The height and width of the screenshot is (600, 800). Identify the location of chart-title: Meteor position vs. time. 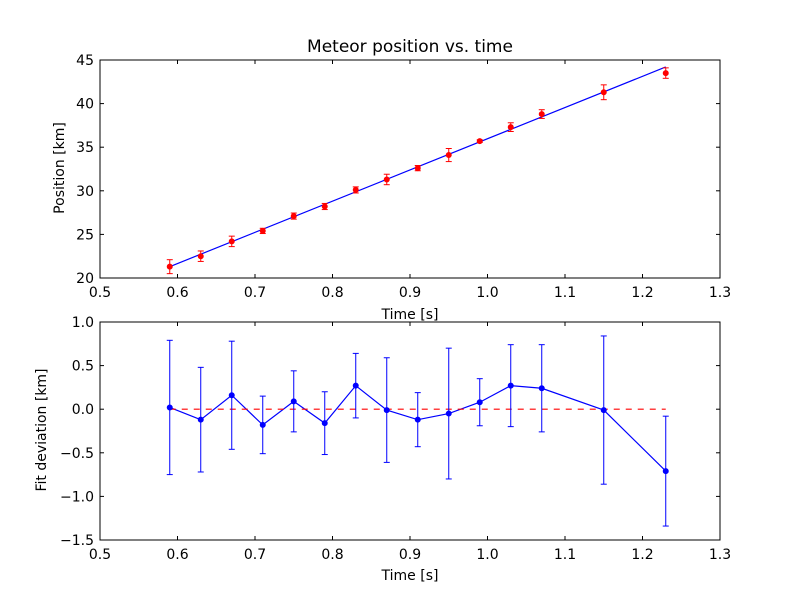
(410, 47).